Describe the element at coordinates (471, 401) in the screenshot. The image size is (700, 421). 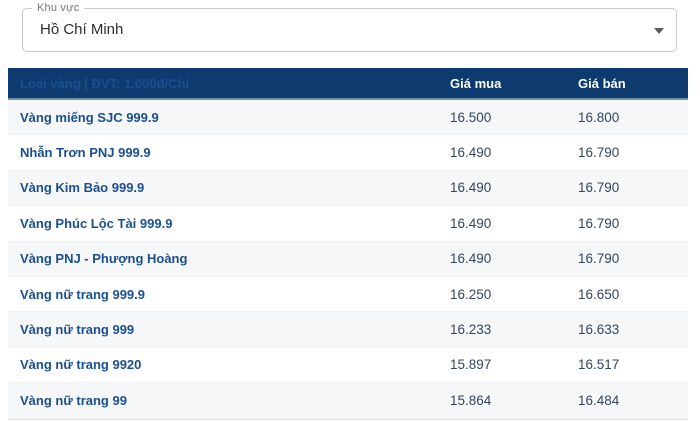
I see `buy-price: 15.864` at that location.